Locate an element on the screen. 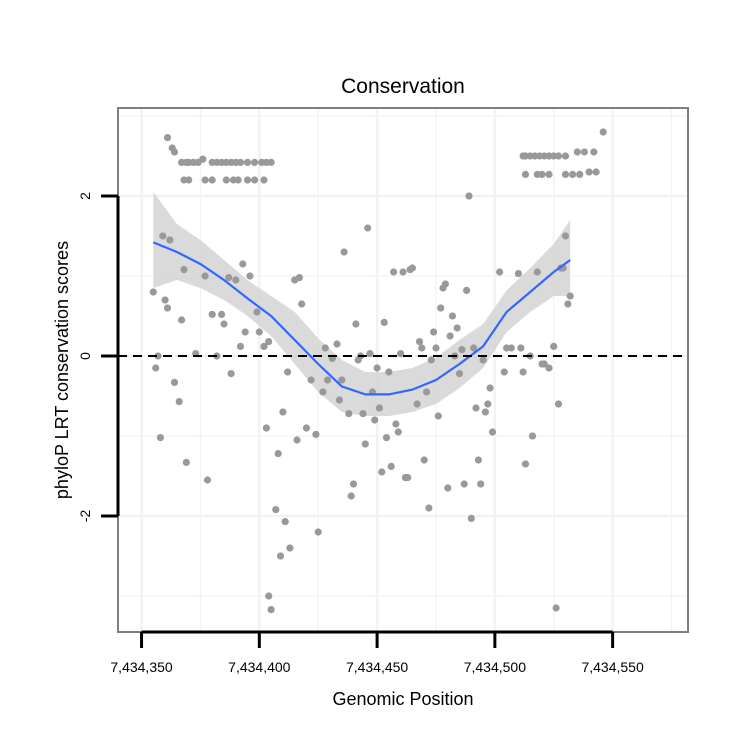 This screenshot has width=750, height=750. y-tick-label: -2 is located at coordinates (85, 516).